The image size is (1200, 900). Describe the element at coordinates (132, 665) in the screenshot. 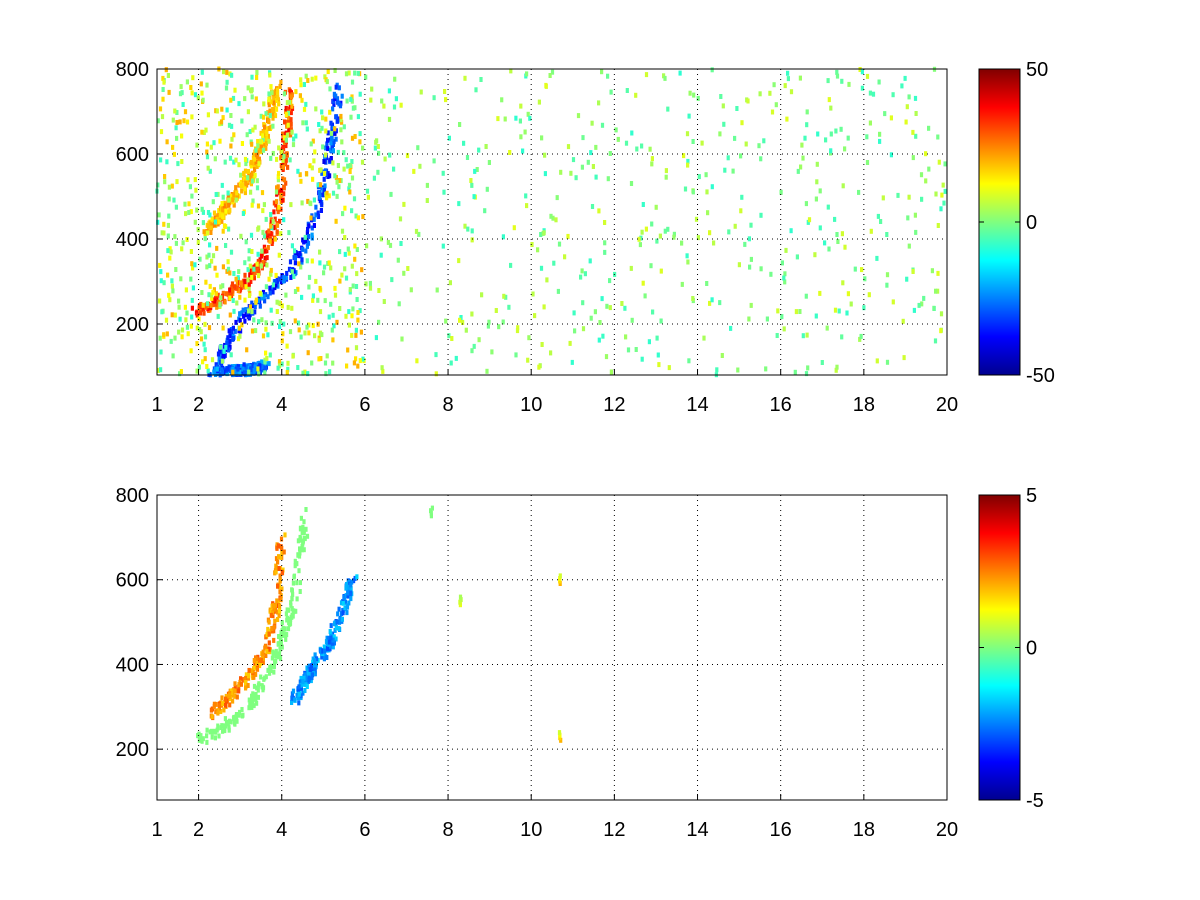

I see `y-tick-label: 400` at that location.